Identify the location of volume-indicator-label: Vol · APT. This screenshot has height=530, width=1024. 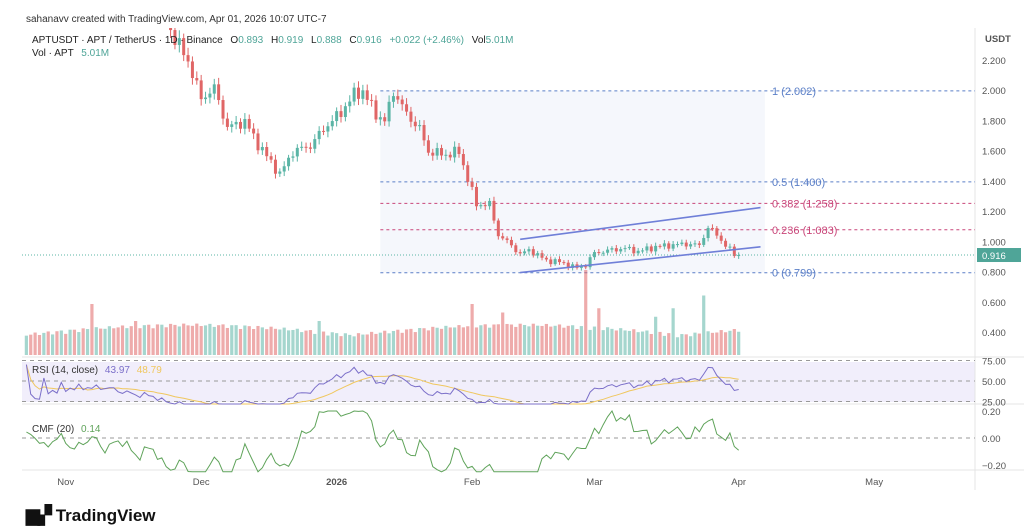
(53, 53).